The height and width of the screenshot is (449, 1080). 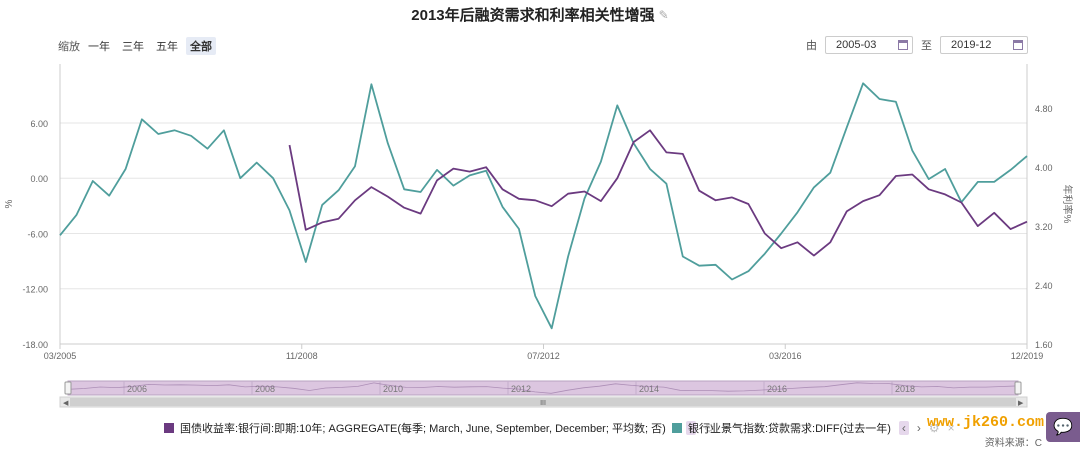 What do you see at coordinates (35, 345) in the screenshot?
I see `y-left-tick-label: -18.00` at bounding box center [35, 345].